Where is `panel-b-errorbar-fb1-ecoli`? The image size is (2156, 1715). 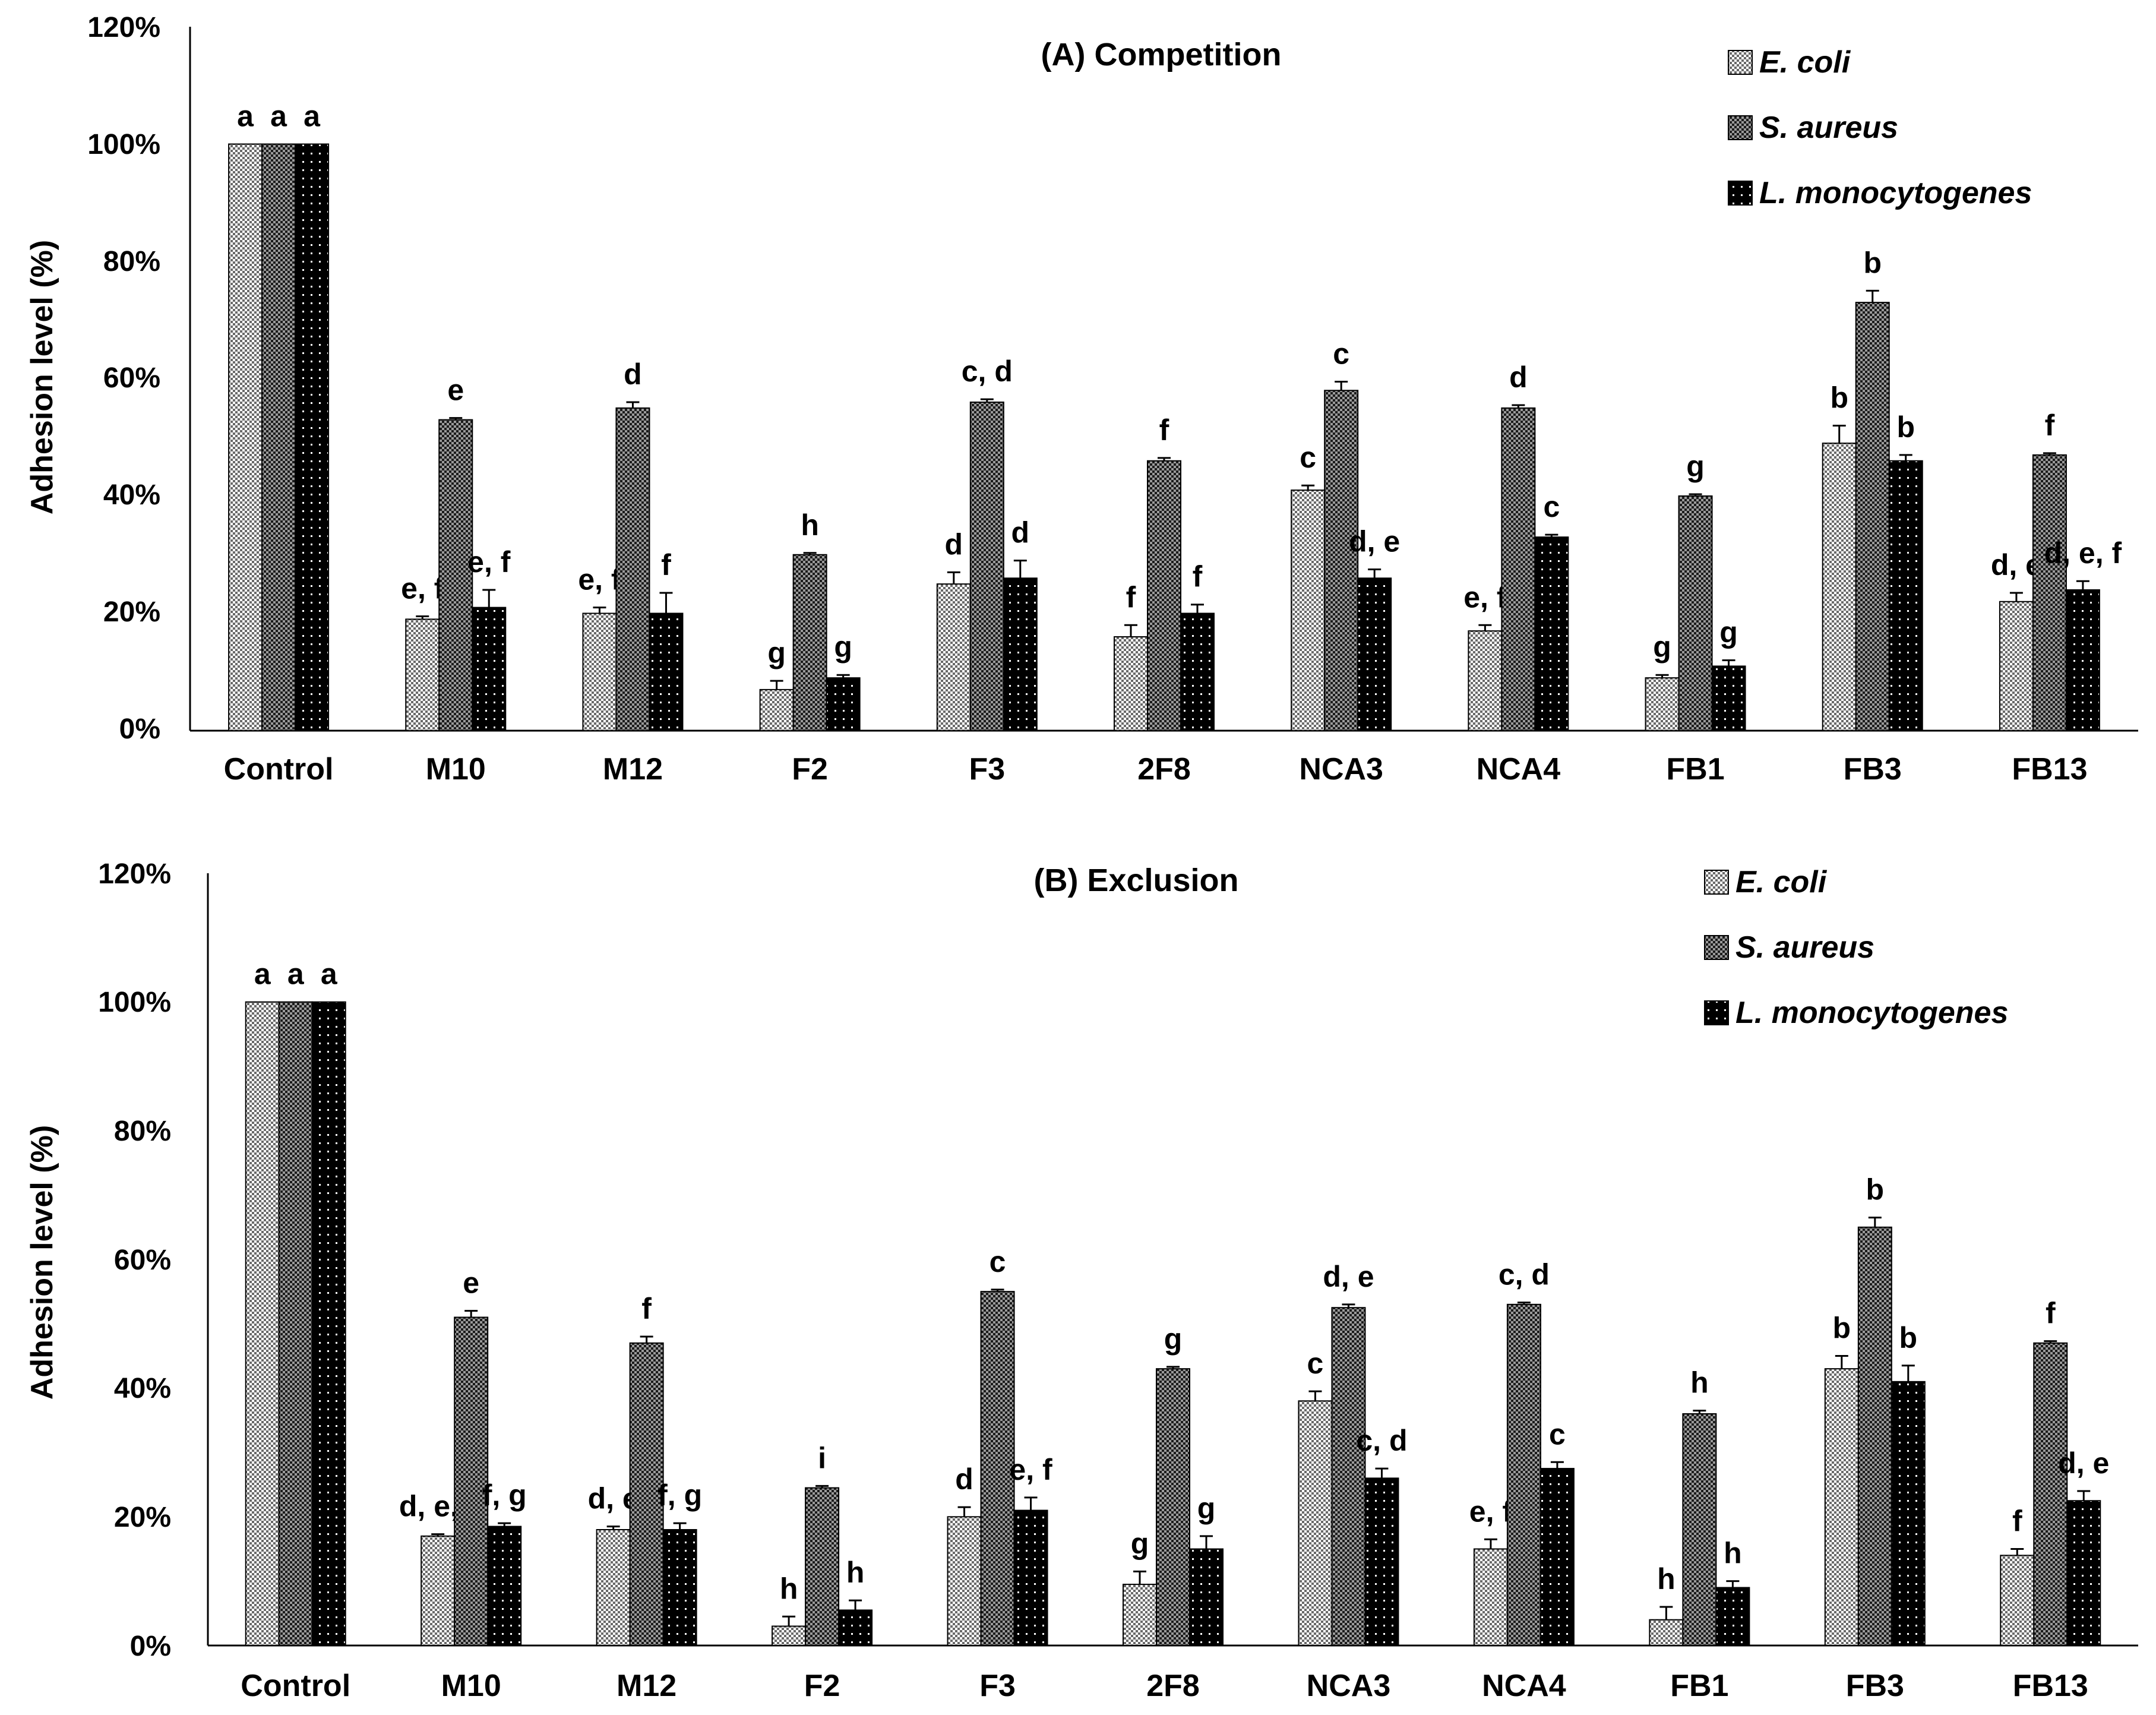 panel-b-errorbar-fb1-ecoli is located at coordinates (1666, 1613).